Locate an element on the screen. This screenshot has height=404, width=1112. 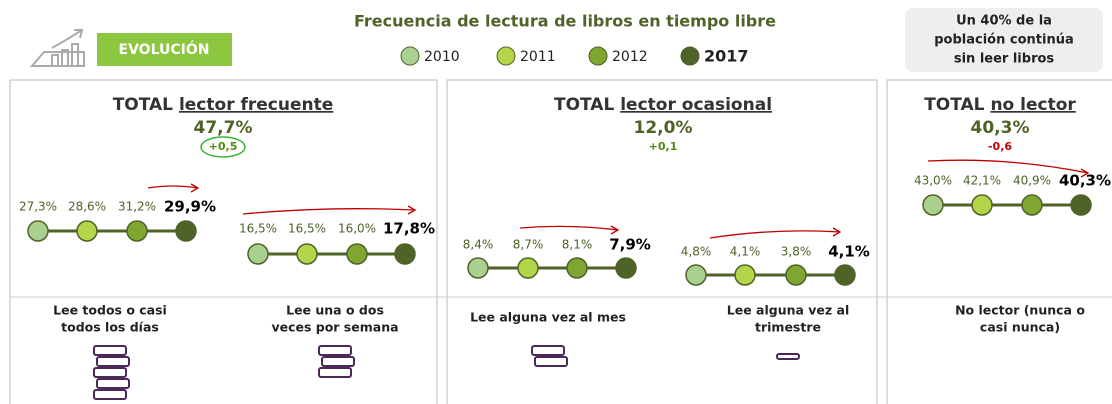
caption: veces por semana is located at coordinates (334, 327).